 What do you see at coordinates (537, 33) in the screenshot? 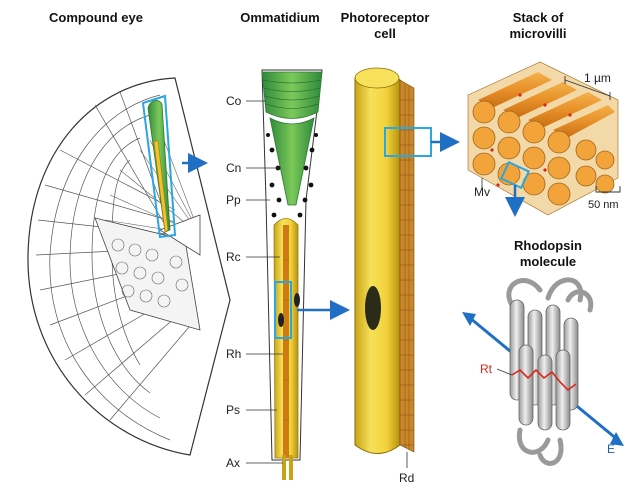
I see `title-stack-2: microvilli` at bounding box center [537, 33].